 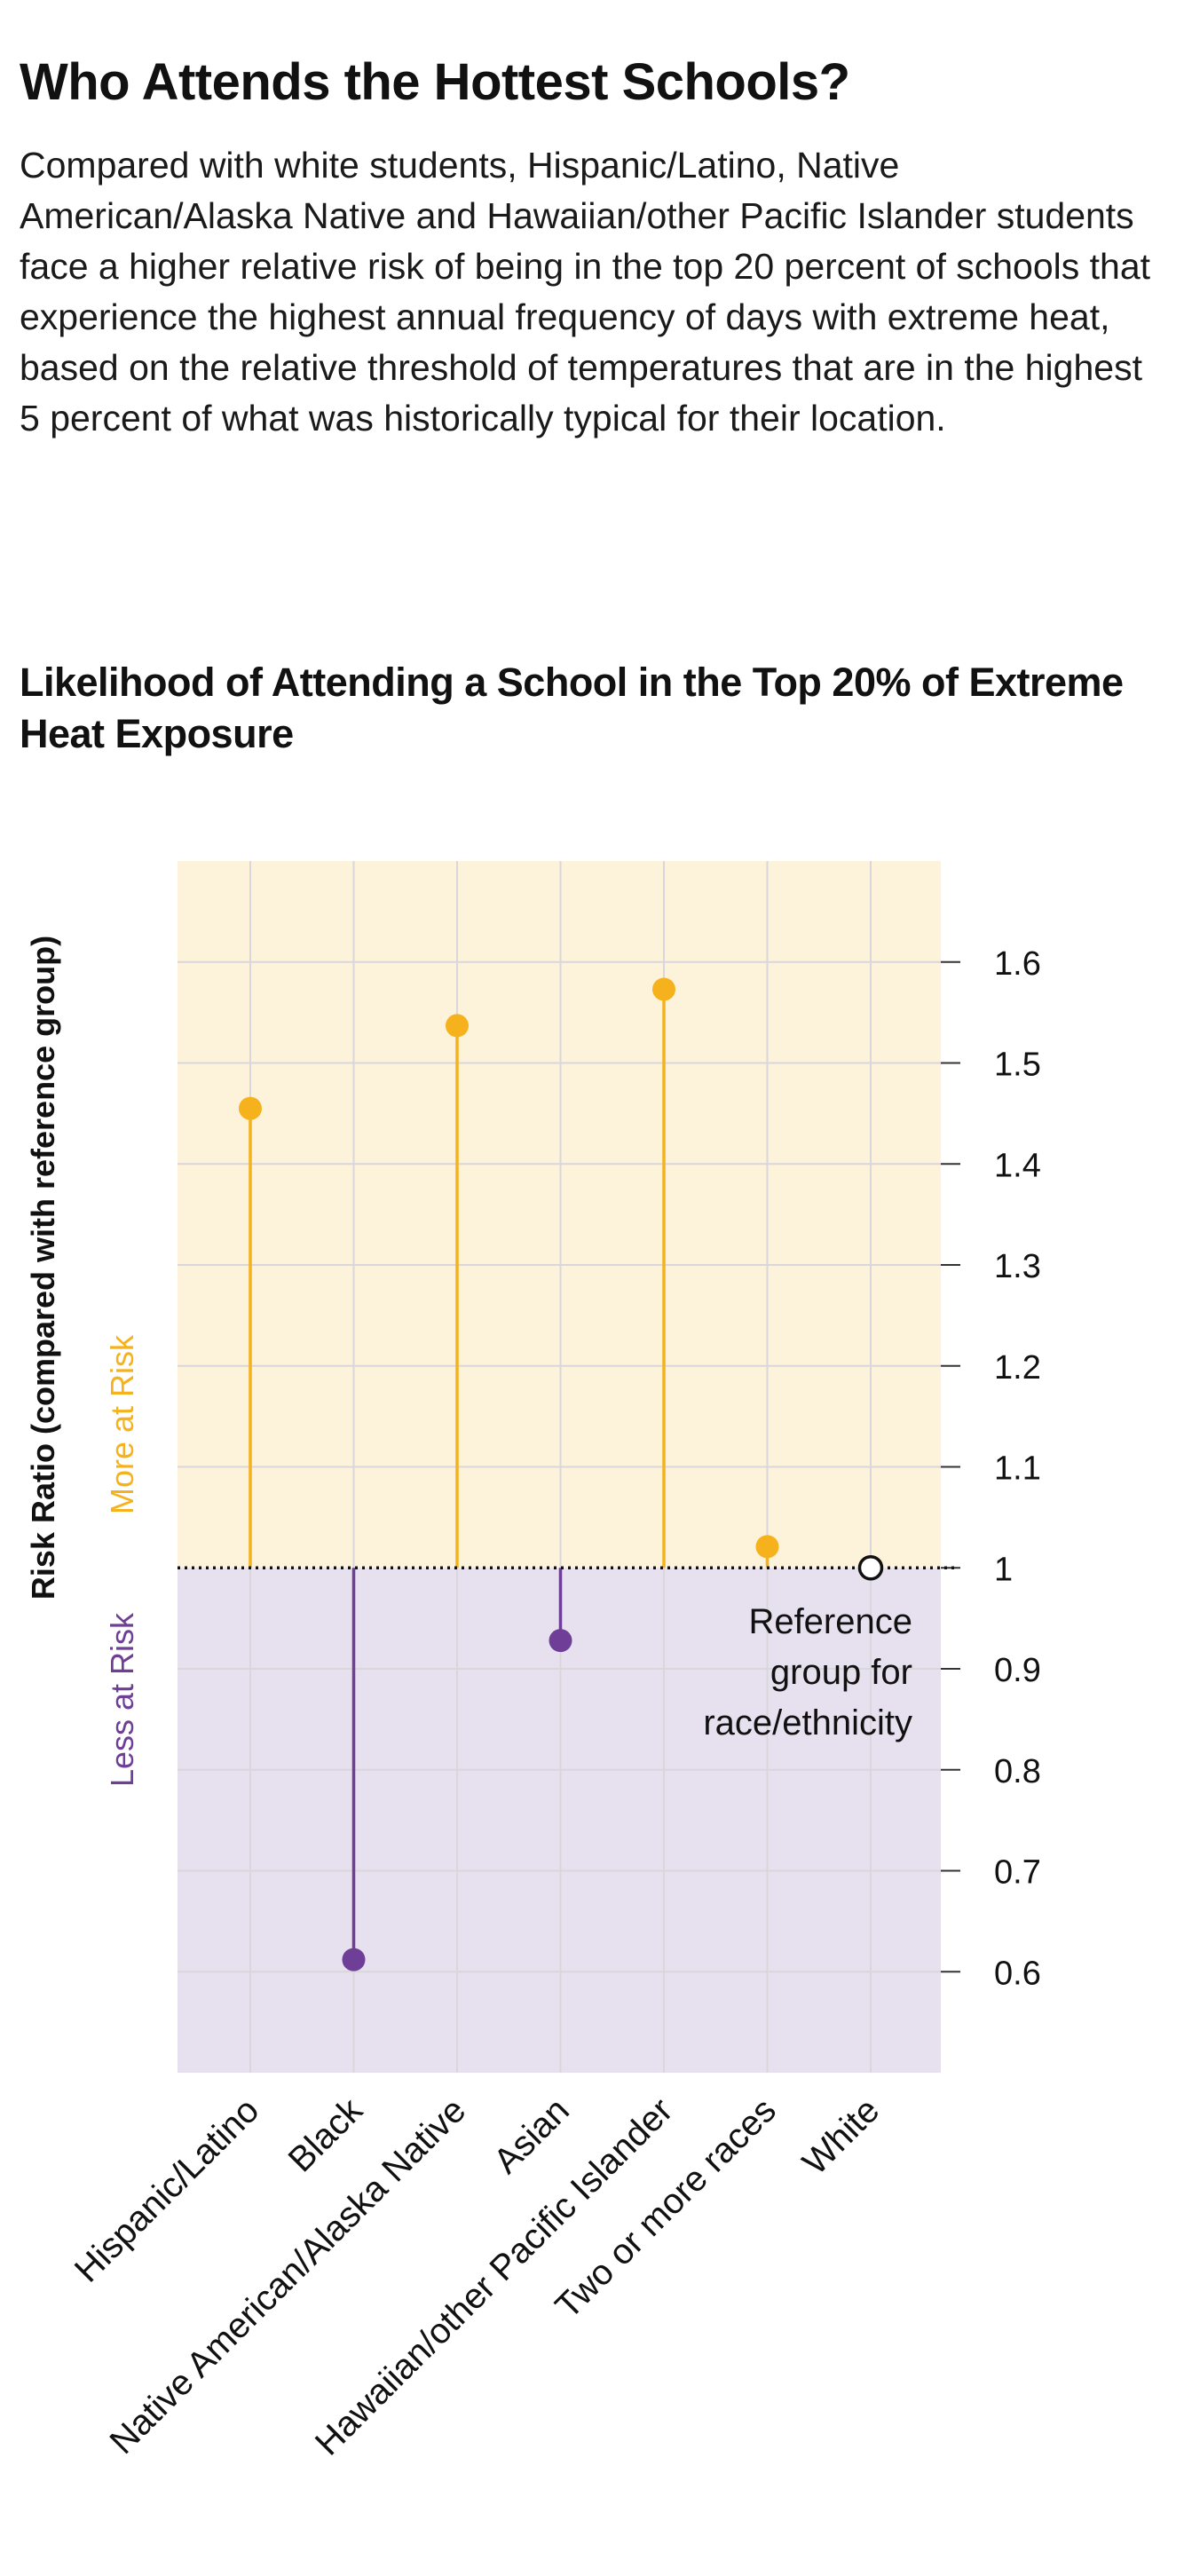 I want to click on annotation-line: group for, so click(x=841, y=1672).